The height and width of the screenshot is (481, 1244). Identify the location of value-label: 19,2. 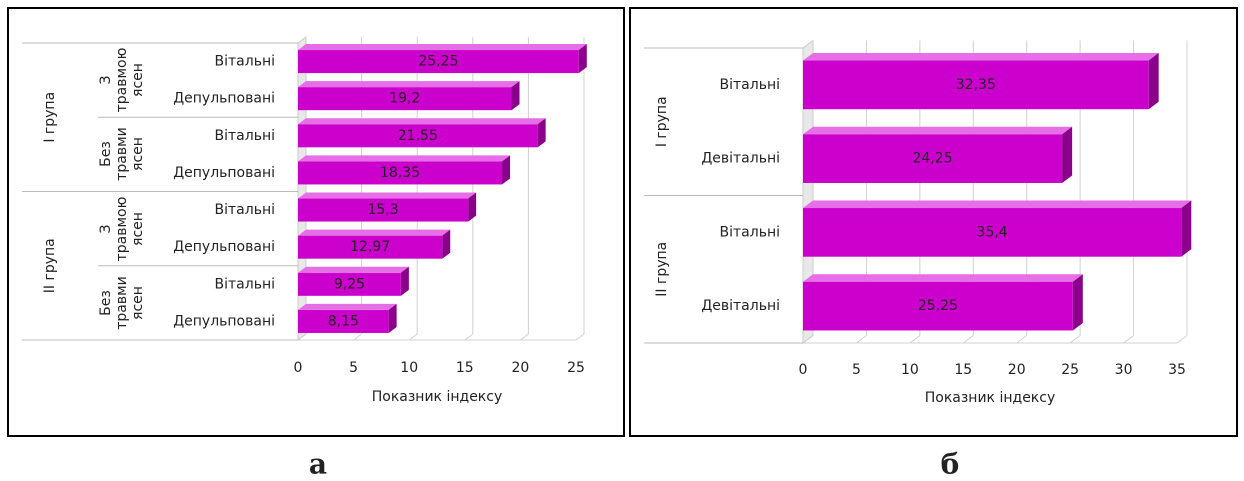
(404, 99).